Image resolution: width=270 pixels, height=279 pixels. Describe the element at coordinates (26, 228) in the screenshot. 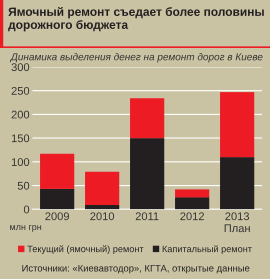

I see `y-axis-title: млн грн` at that location.